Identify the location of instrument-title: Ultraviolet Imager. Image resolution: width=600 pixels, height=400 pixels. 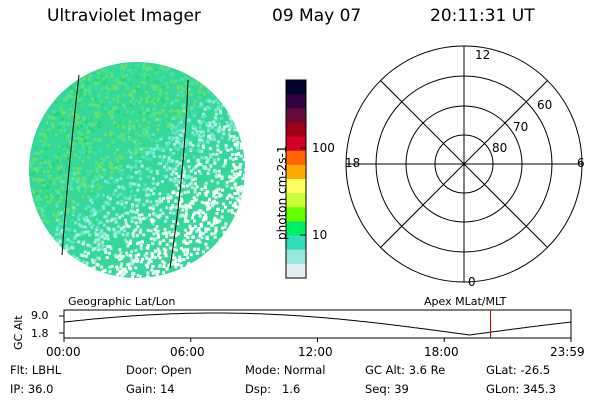
(124, 16).